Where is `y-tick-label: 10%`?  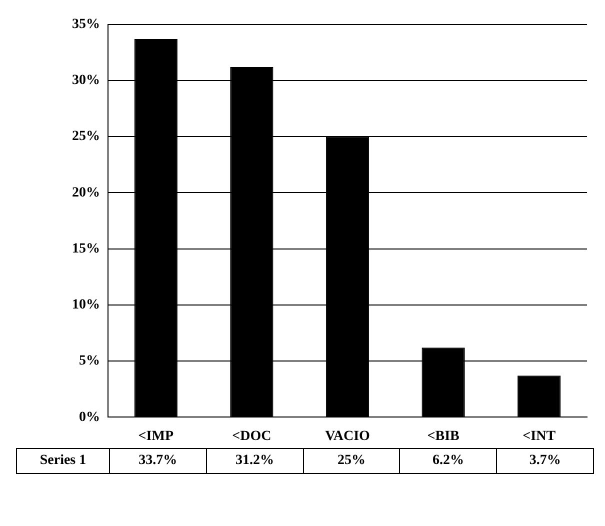
y-tick-label: 10% is located at coordinates (86, 305).